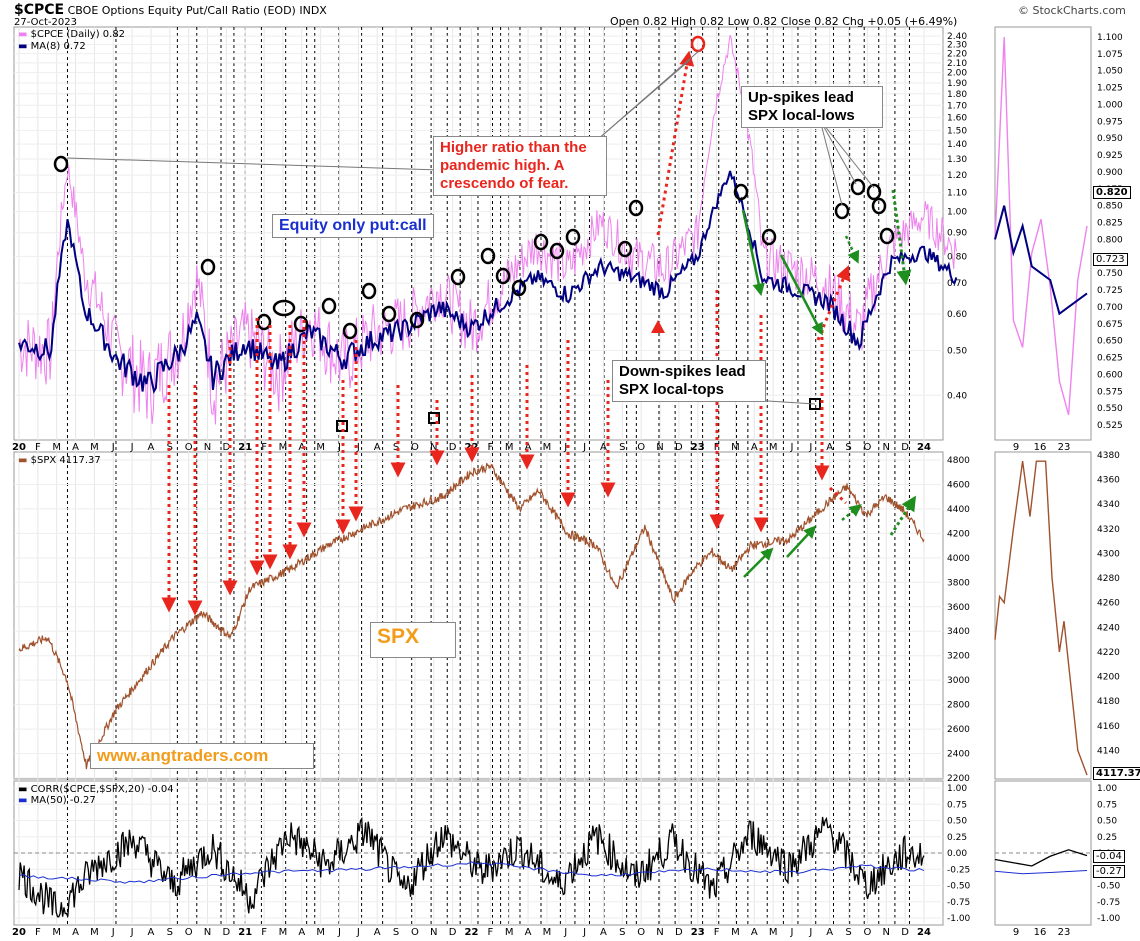 This screenshot has height=941, width=1140. I want to click on cpce-inset-y-tick: 0.725, so click(1110, 291).